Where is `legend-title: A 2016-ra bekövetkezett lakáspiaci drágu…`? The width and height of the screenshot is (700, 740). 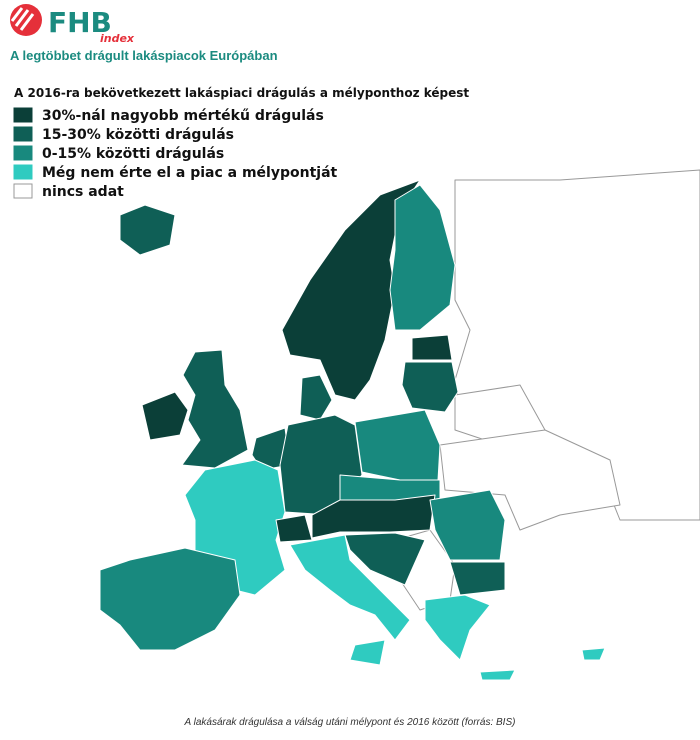
legend-title: A 2016-ra bekövetkezett lakáspiaci drágu… is located at coordinates (241, 93).